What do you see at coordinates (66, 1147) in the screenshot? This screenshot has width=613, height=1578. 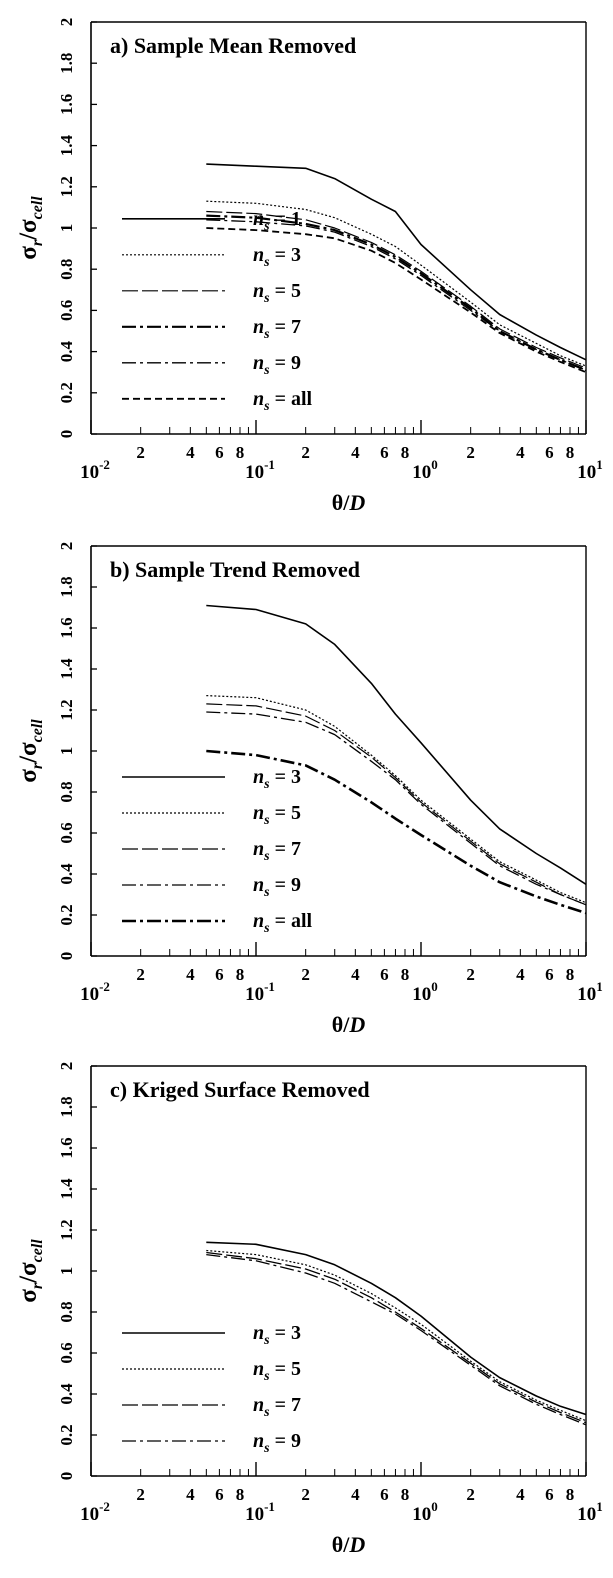 I see `y-tick-label: 1.6` at bounding box center [66, 1147].